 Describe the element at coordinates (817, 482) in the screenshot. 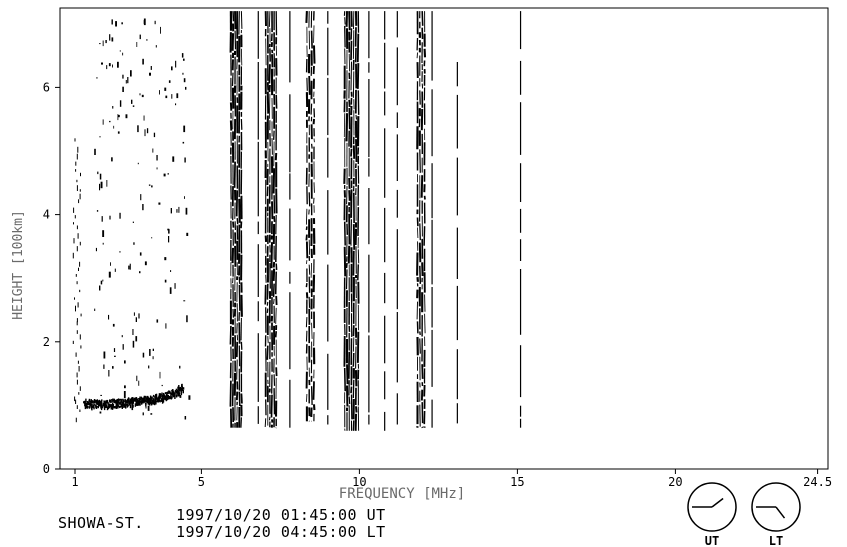

I see `x-tick-label: 24.5` at that location.